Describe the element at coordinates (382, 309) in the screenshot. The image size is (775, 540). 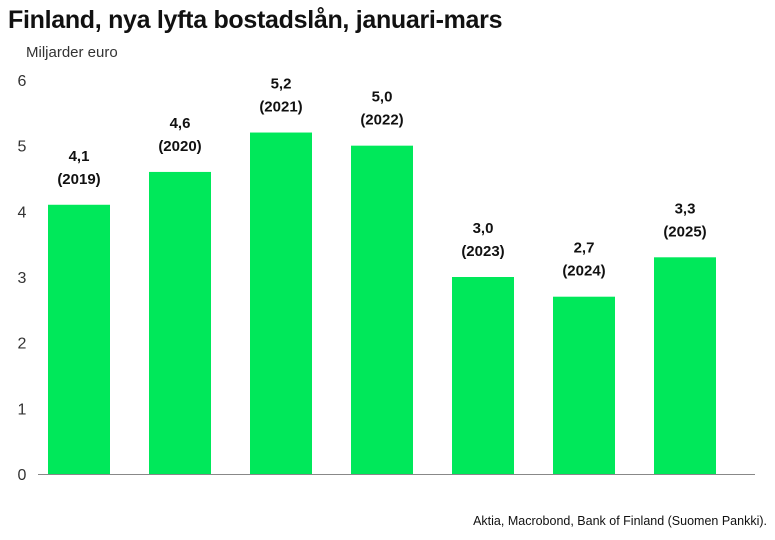
I see `bar-2022` at that location.